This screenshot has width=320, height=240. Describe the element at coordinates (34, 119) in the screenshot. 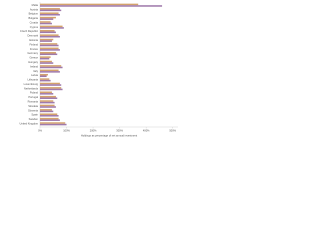

I see `y-tick-label: Sweden` at that location.